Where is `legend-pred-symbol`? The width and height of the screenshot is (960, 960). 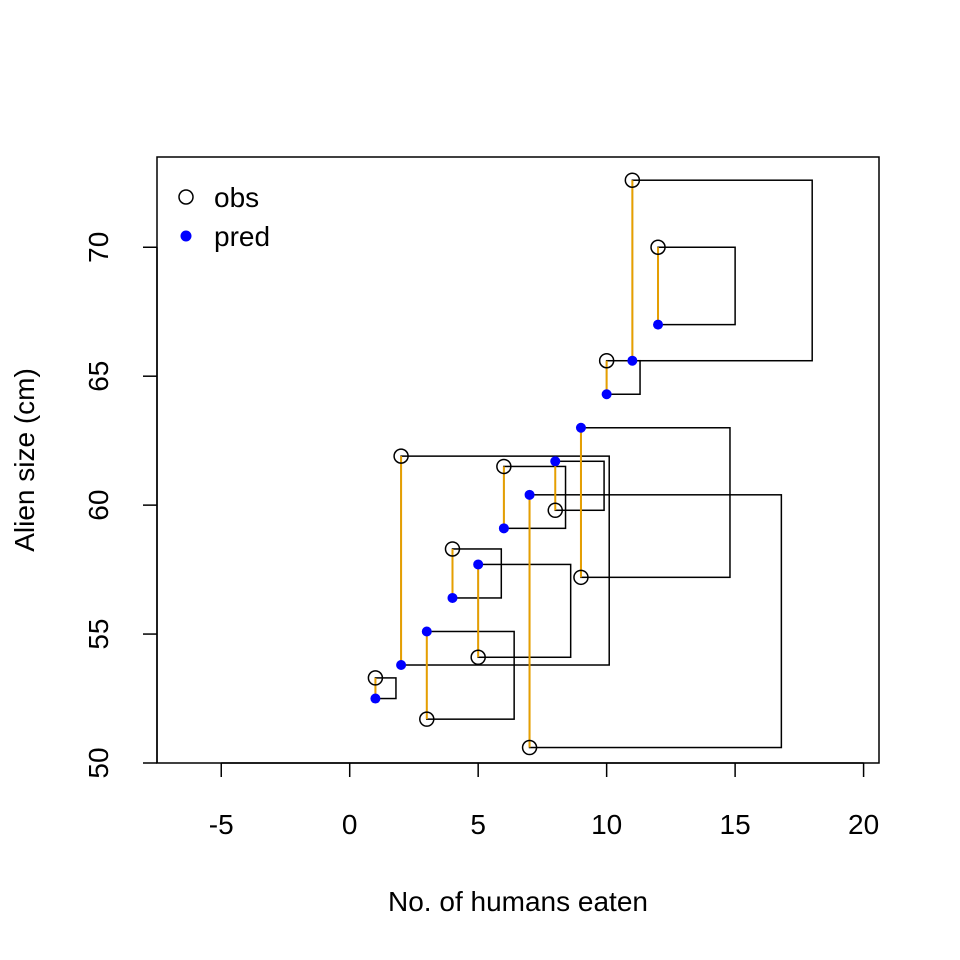 legend-pred-symbol is located at coordinates (186, 236).